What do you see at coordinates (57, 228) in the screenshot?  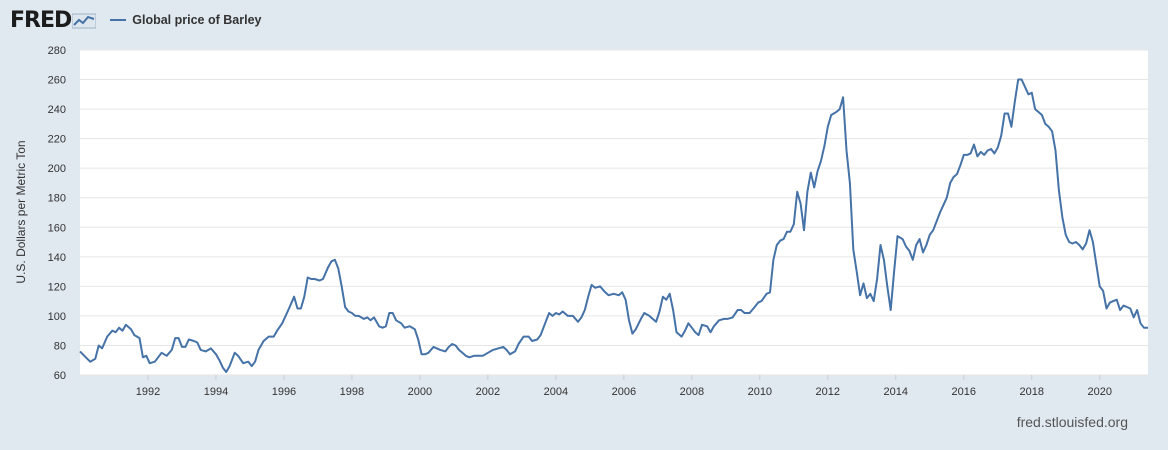 I see `y-tick-label: 160` at bounding box center [57, 228].